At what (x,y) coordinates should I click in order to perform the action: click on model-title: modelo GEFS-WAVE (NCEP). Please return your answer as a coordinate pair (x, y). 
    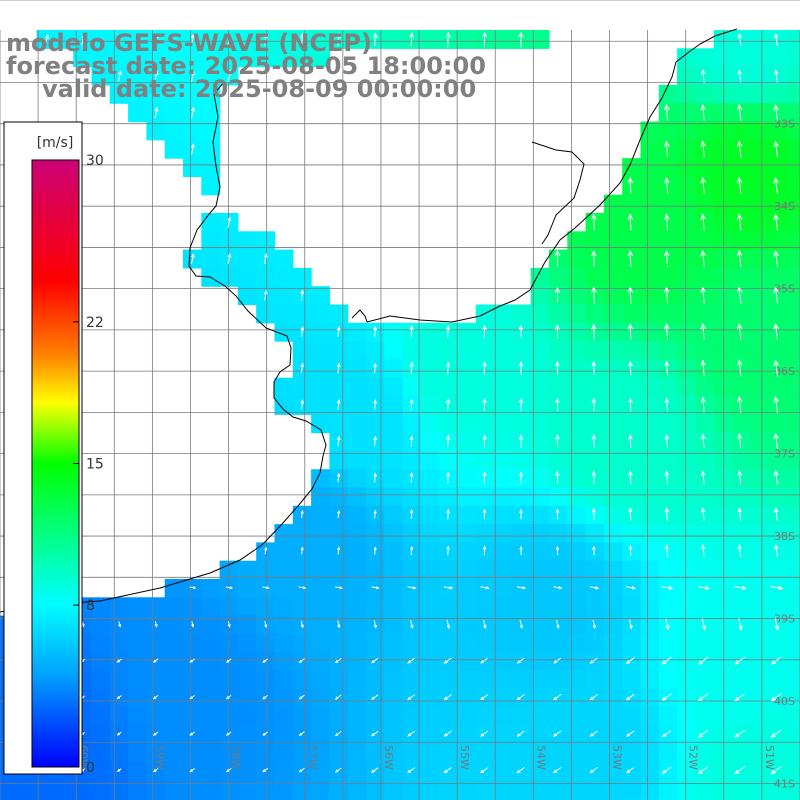
    Looking at the image, I should click on (189, 43).